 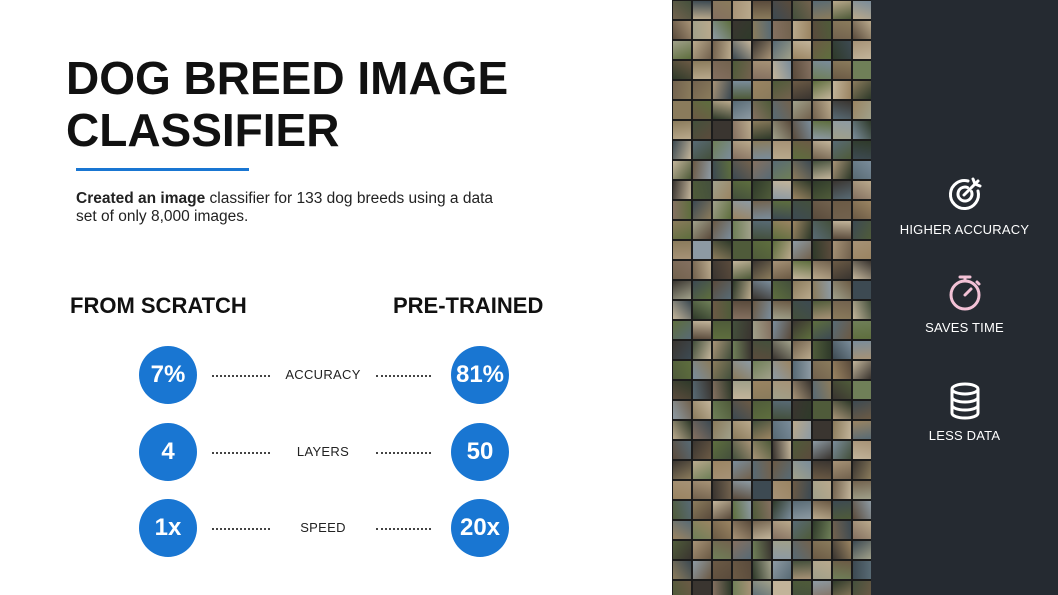 I want to click on feature-label: HIGHER ACCURACY, so click(x=964, y=229).